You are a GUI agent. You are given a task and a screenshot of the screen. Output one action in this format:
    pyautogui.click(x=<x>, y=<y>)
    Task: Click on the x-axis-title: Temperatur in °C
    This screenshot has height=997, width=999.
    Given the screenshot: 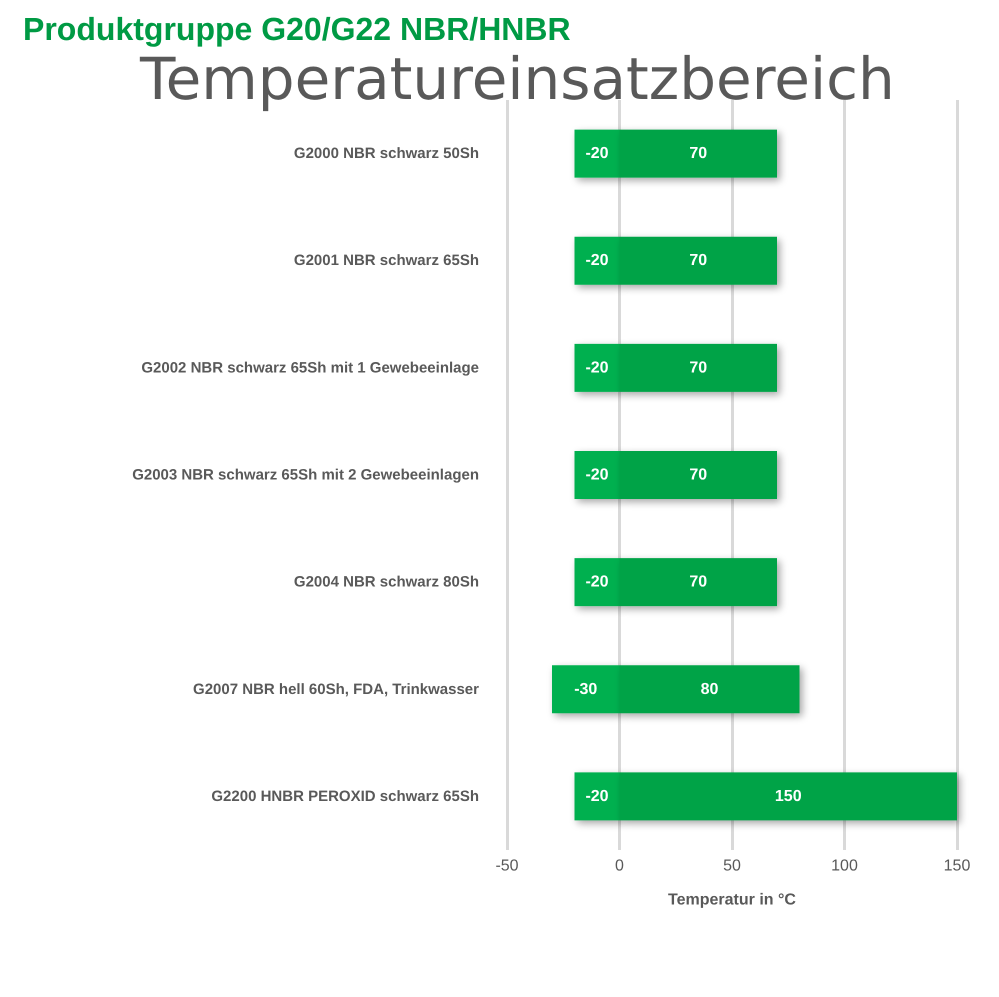 What is the action you would take?
    pyautogui.click(x=732, y=900)
    